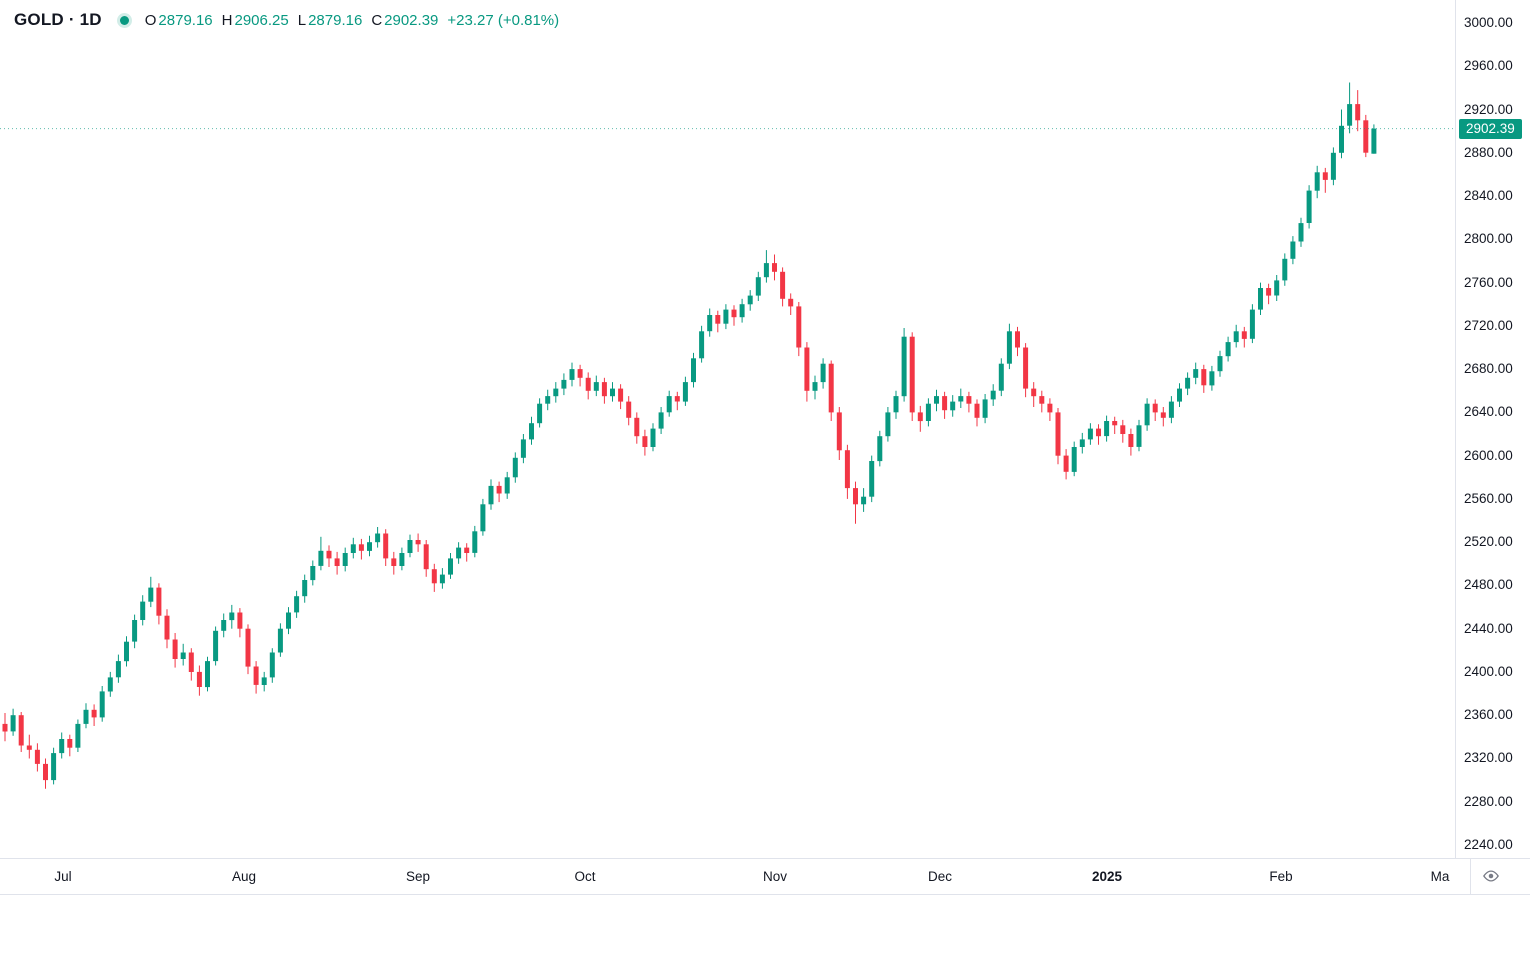 The image size is (1530, 962). What do you see at coordinates (1488, 715) in the screenshot?
I see `price-tick-label: 2360.00` at bounding box center [1488, 715].